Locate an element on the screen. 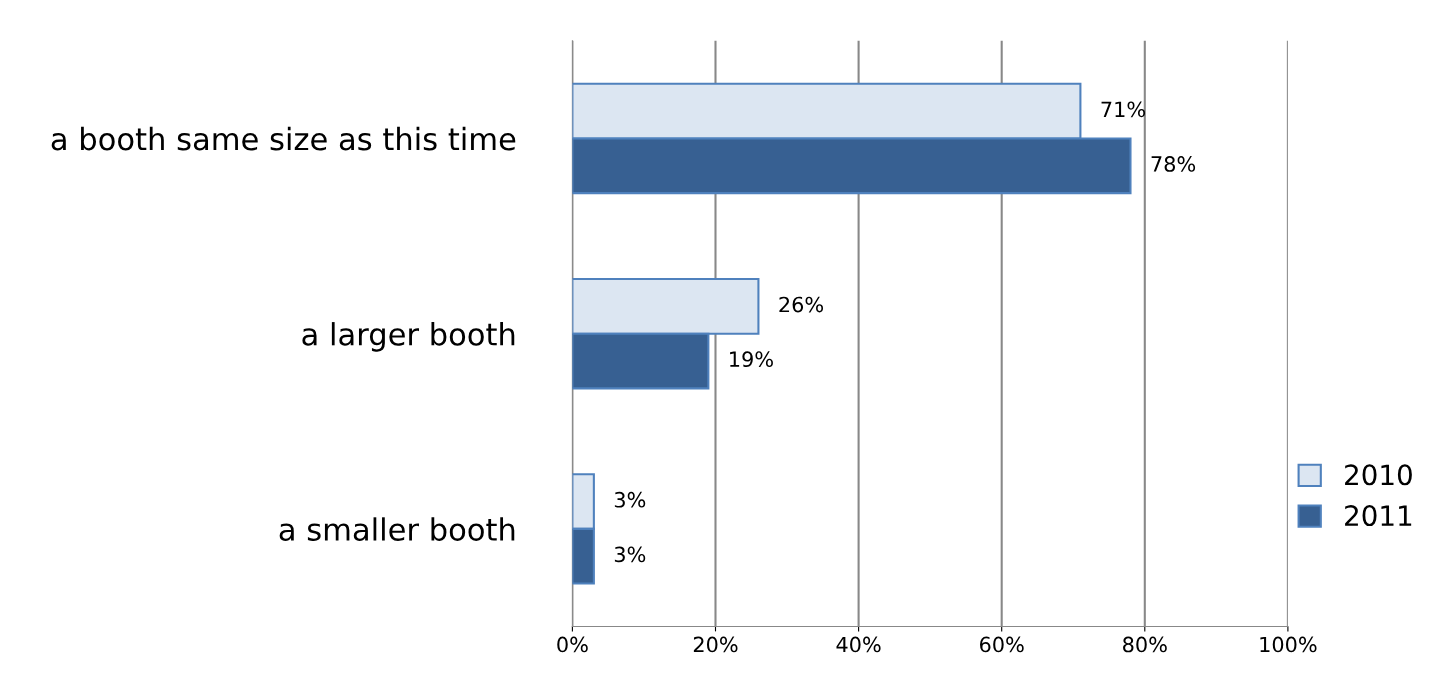 The height and width of the screenshot is (681, 1431). x-tick-label: 60% is located at coordinates (1002, 644).